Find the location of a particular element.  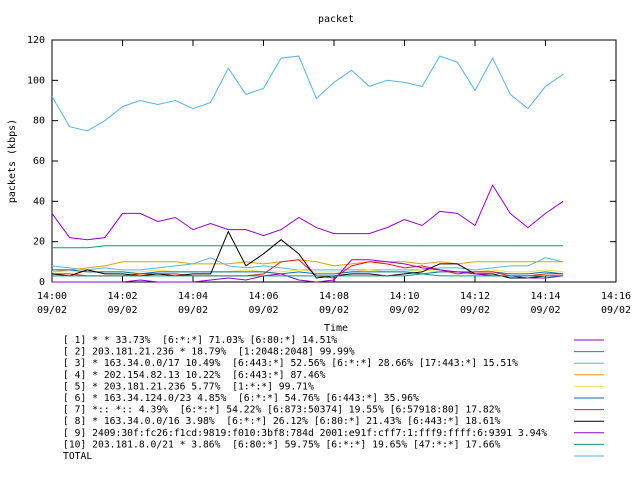

x-tick-label: 14:12 is located at coordinates (475, 296).